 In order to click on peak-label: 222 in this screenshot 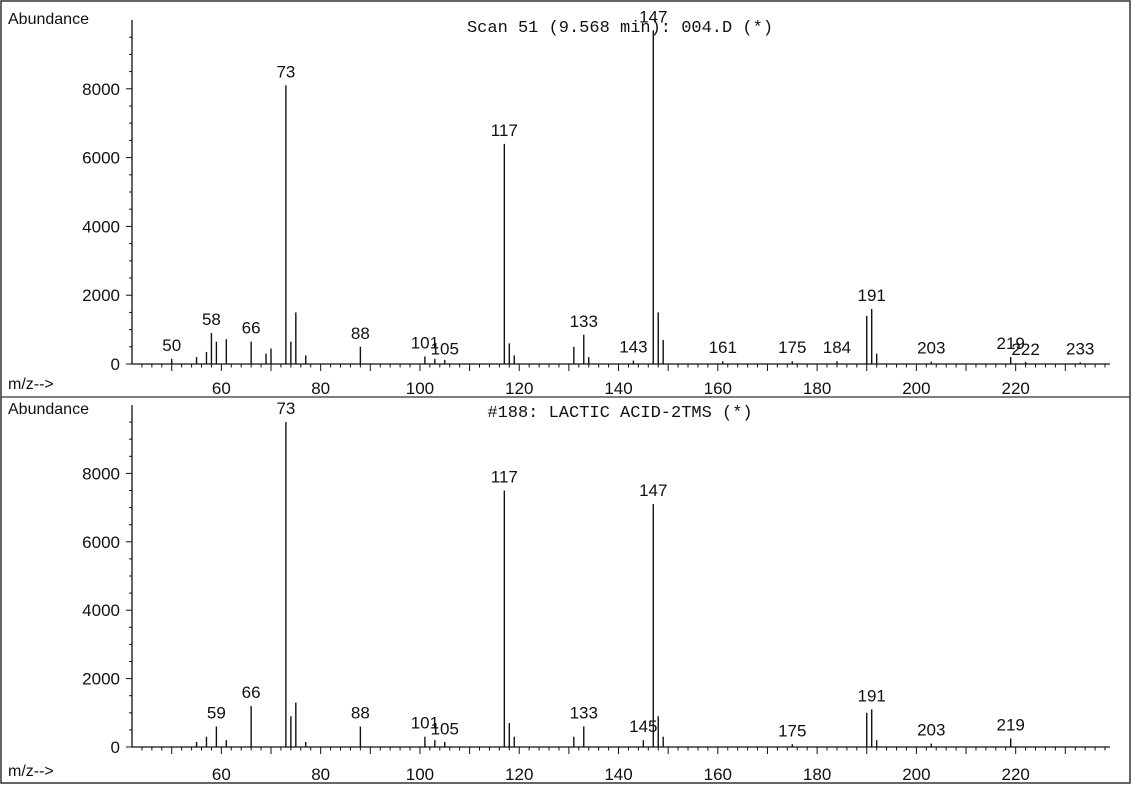, I will do `click(1025, 349)`.